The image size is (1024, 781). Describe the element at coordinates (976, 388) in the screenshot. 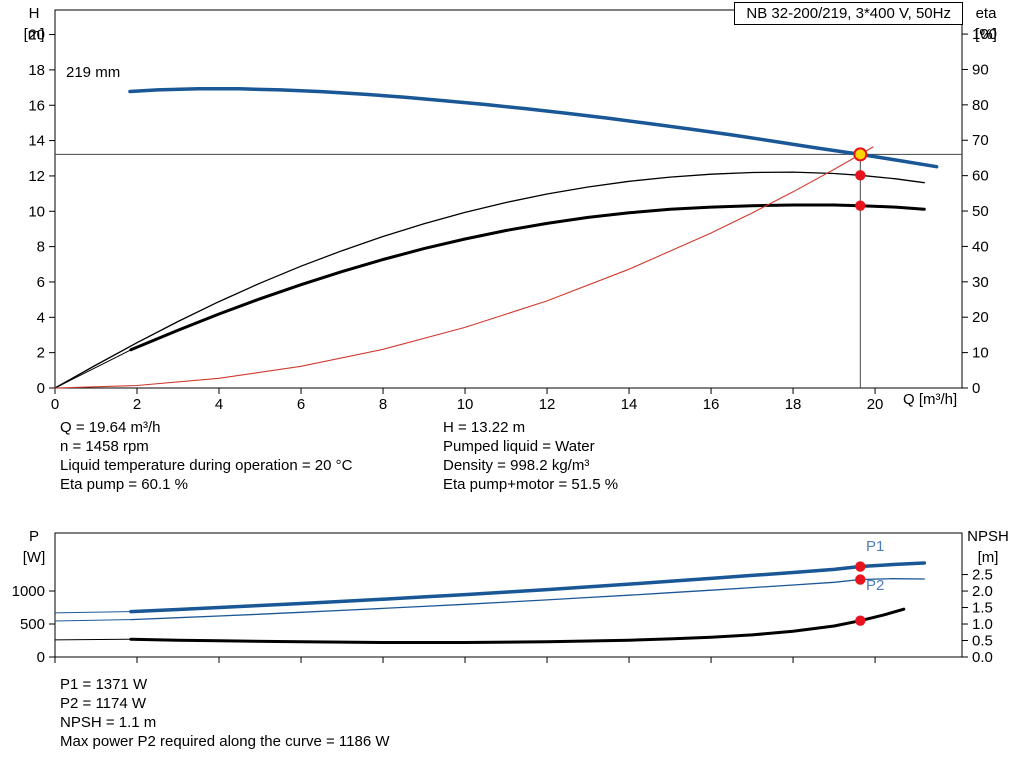

I see `y-right-tick-label: 0` at that location.